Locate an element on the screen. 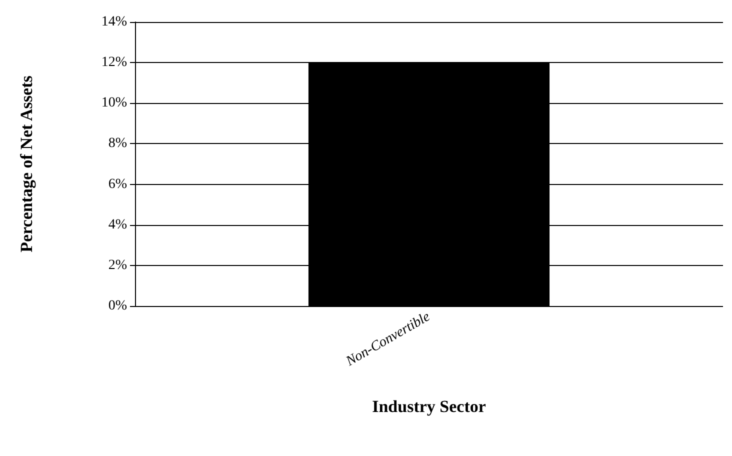 This screenshot has height=456, width=732. y-tick-label: 8% is located at coordinates (118, 144).